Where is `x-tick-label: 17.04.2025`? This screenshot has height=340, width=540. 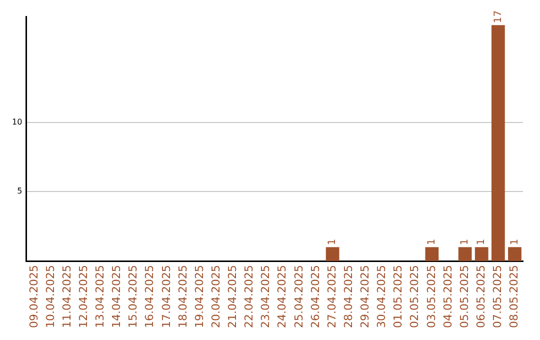 x-tick-label: 17.04.2025 is located at coordinates (166, 296).